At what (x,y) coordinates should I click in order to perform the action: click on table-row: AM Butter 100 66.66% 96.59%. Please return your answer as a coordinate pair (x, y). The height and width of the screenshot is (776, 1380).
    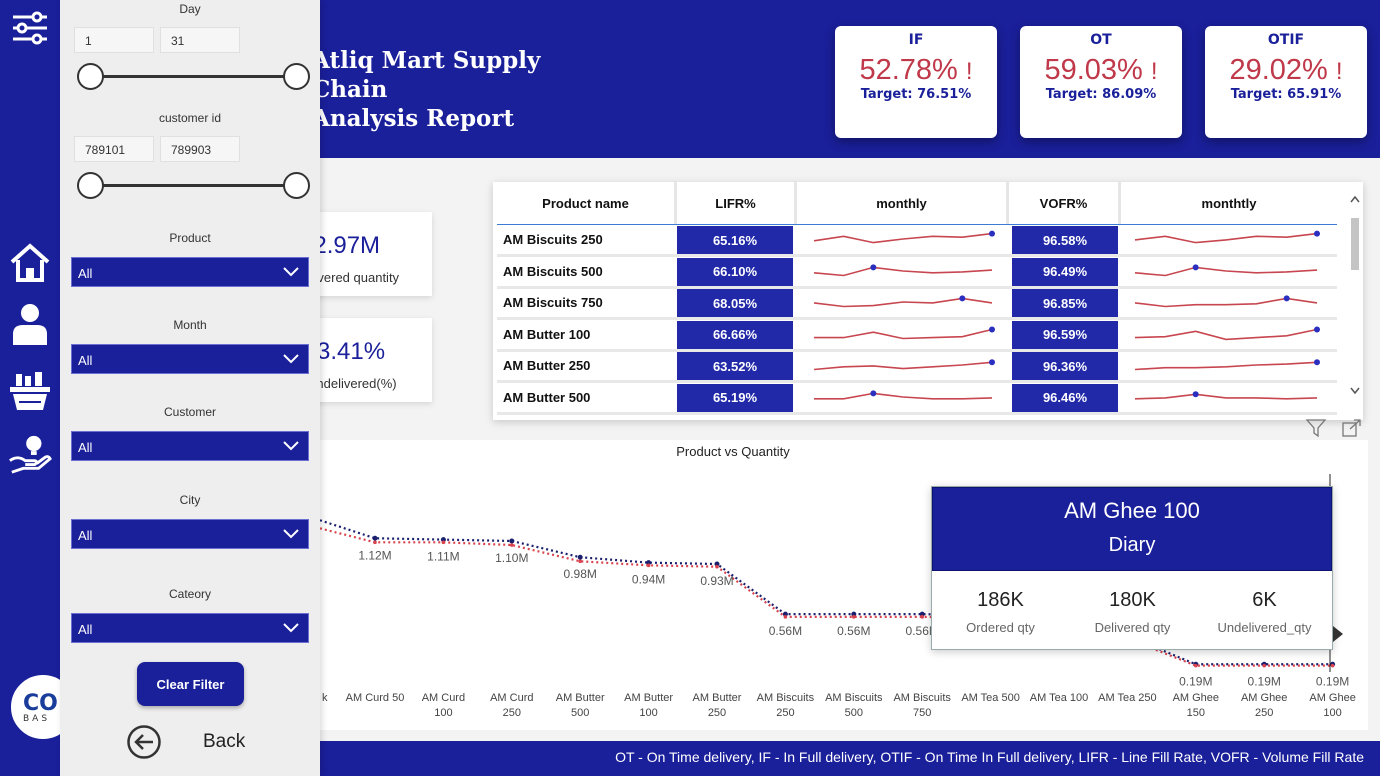
    Looking at the image, I should click on (917, 336).